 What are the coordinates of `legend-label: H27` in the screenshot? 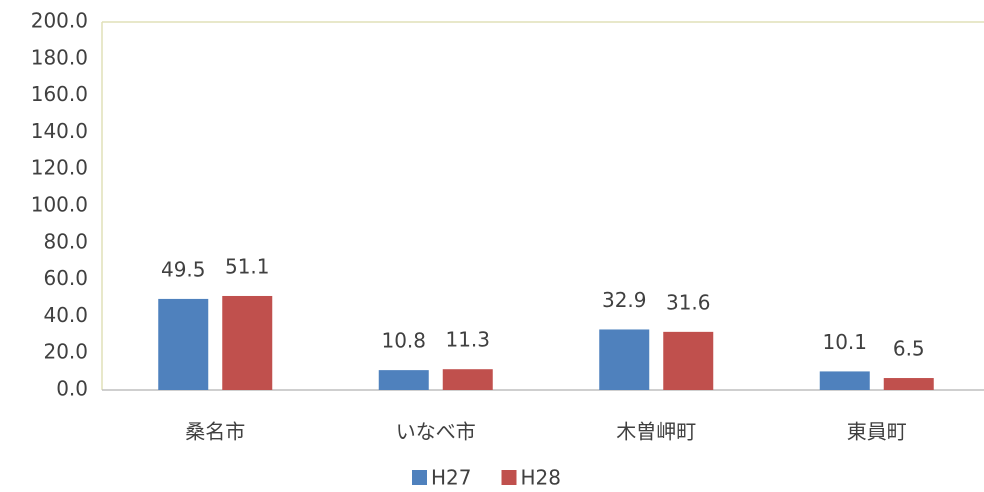 It's located at (451, 478).